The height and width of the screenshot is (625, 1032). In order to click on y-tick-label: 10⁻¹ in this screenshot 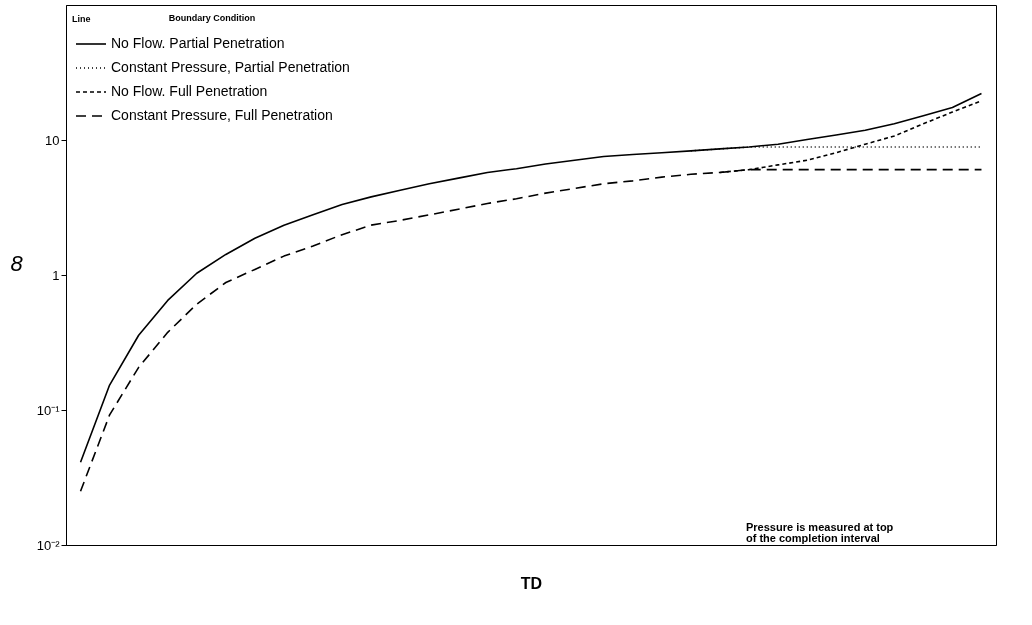, I will do `click(48, 410)`.